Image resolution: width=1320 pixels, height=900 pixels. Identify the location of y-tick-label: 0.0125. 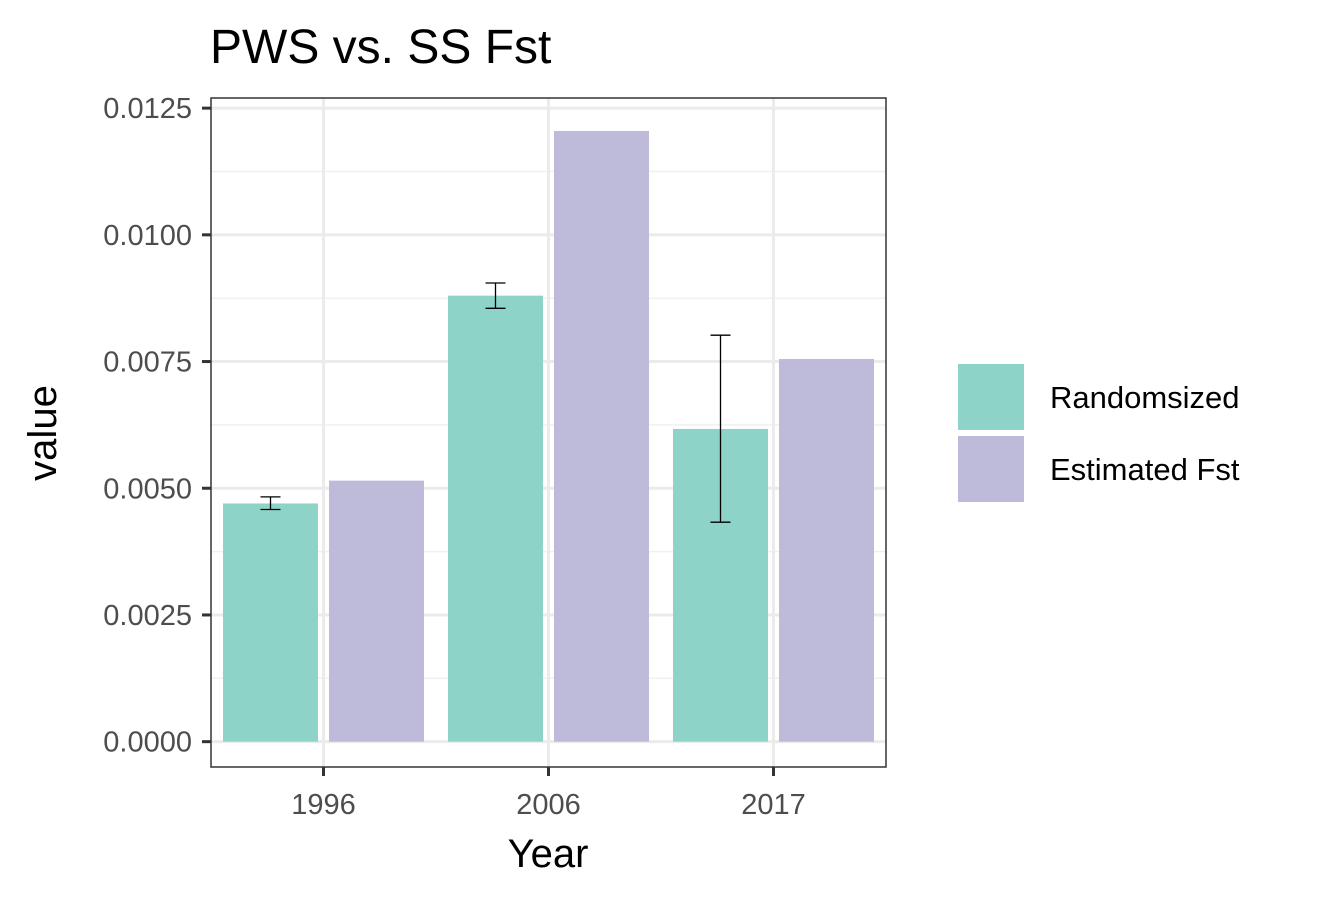
(147, 109).